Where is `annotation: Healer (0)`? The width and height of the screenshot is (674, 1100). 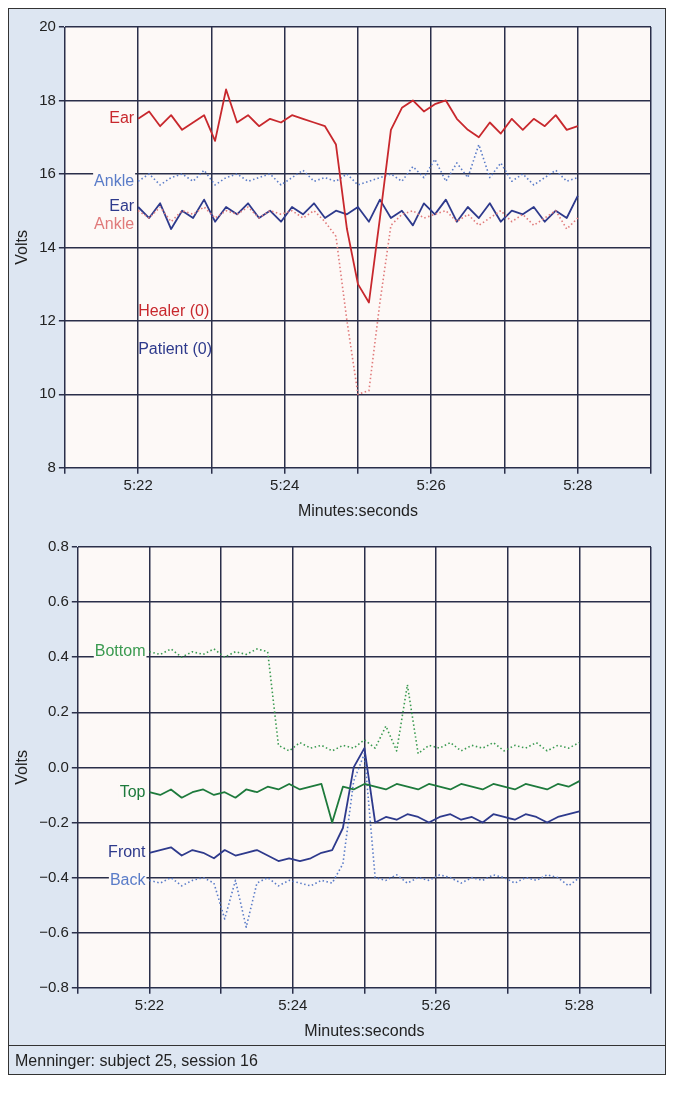 annotation: Healer (0) is located at coordinates (174, 311).